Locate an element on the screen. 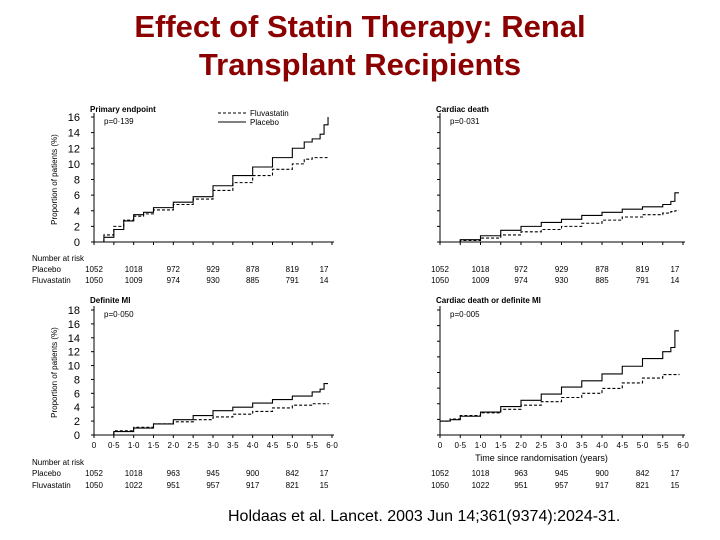 This screenshot has height=540, width=720. legend-fluvastatin-label: Fluvastatin is located at coordinates (269, 113).